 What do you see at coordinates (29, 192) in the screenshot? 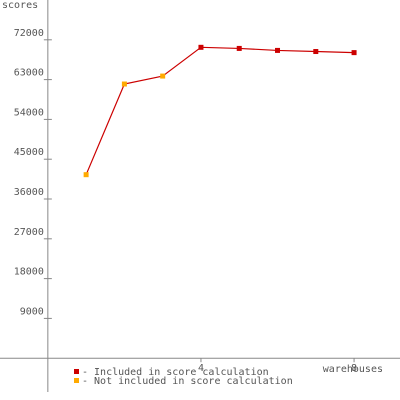
I see `y-tick-label: 36000` at bounding box center [29, 192].